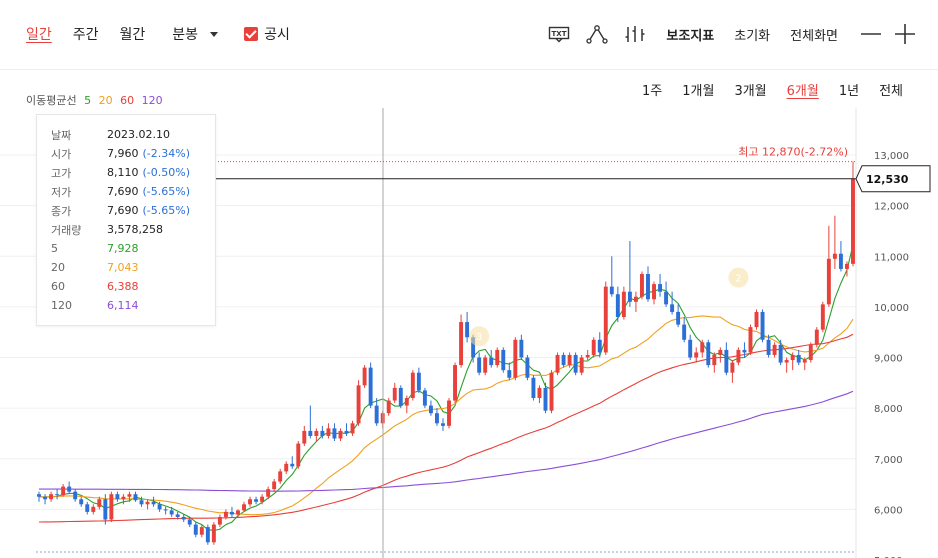  What do you see at coordinates (871, 34) in the screenshot?
I see `minus-icon` at bounding box center [871, 34].